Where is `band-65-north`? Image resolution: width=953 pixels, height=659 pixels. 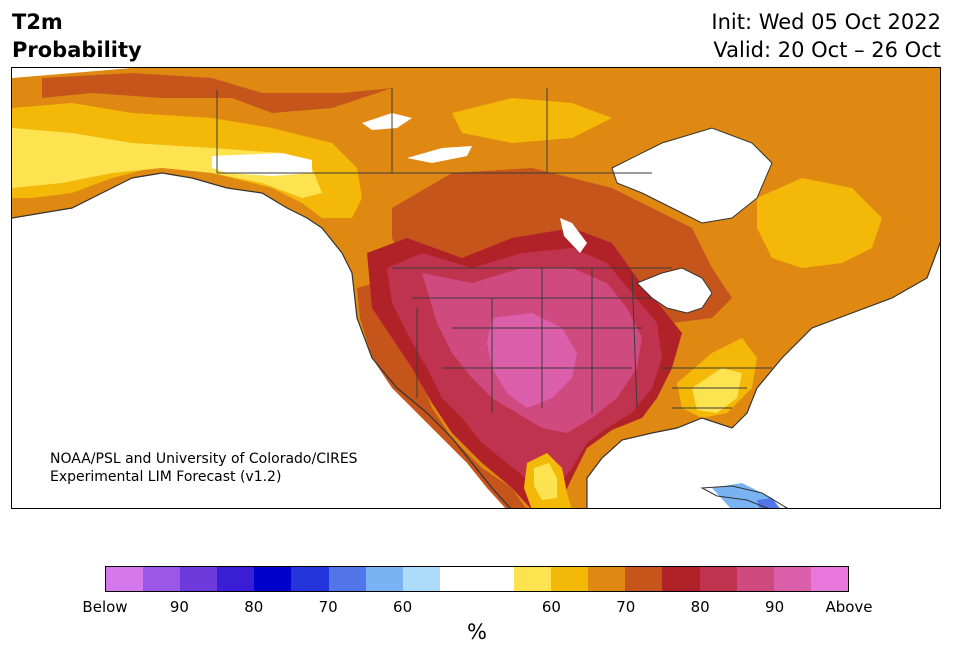
band-65-north is located at coordinates (532, 120).